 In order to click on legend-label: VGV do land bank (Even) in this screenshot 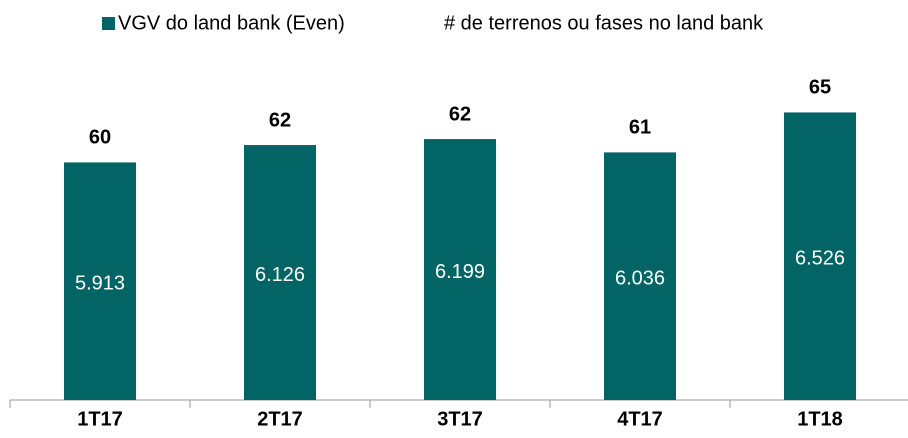, I will do `click(231, 23)`.